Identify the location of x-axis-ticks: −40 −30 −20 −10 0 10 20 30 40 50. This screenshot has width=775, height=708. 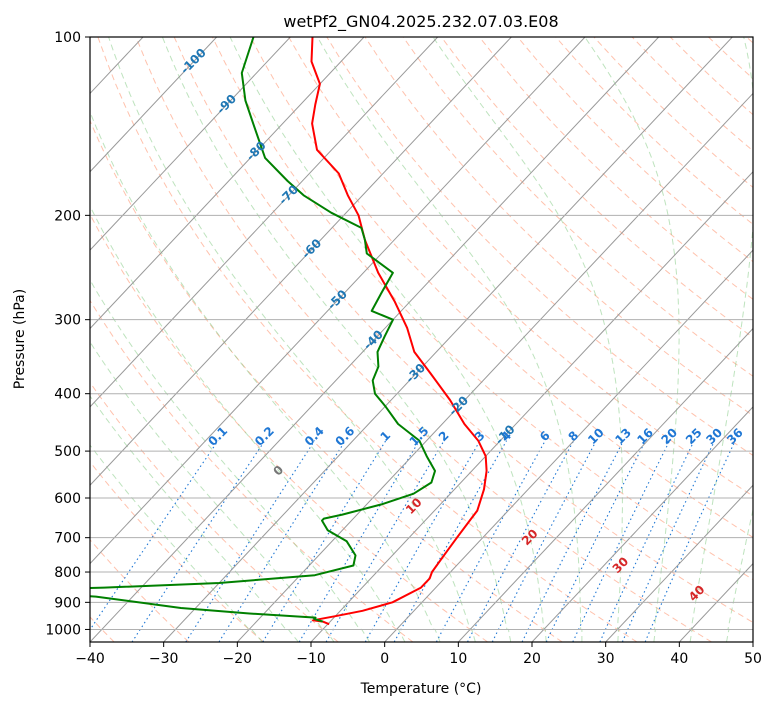
(418, 654).